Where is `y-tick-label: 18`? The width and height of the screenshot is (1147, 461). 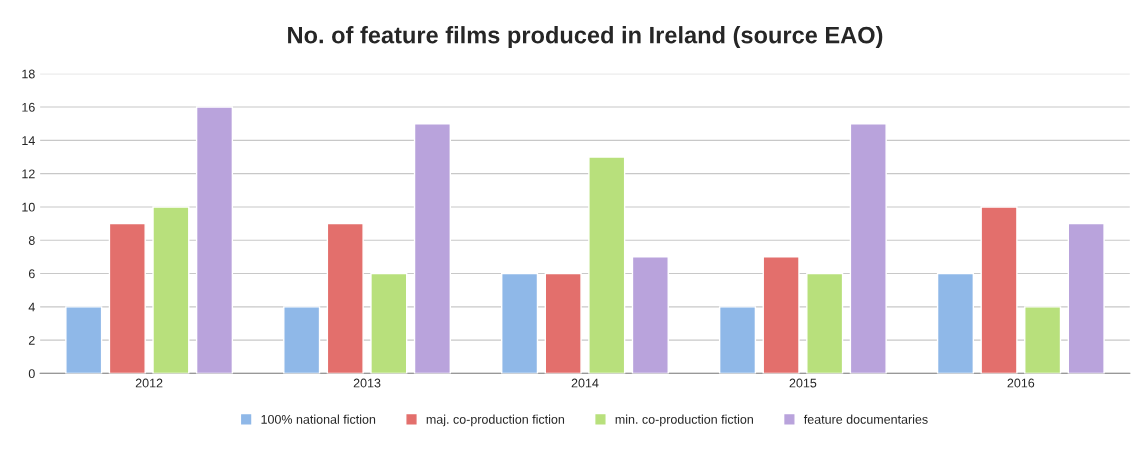 y-tick-label: 18 is located at coordinates (28, 74).